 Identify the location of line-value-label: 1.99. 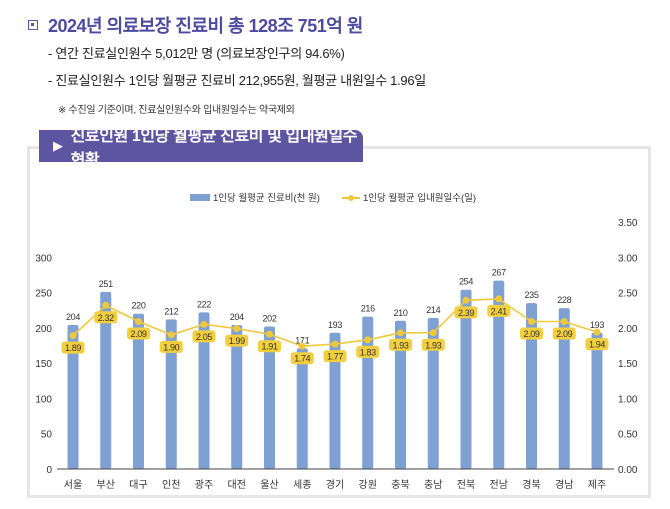
(237, 341).